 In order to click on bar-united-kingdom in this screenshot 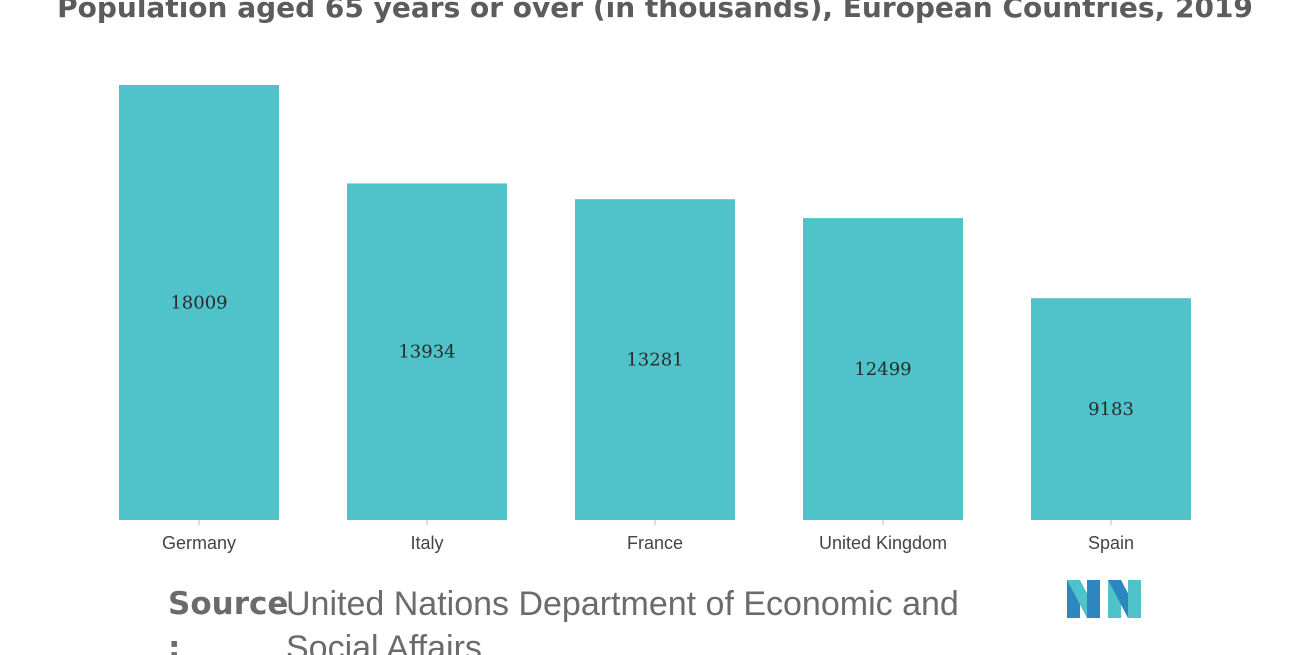, I will do `click(883, 369)`.